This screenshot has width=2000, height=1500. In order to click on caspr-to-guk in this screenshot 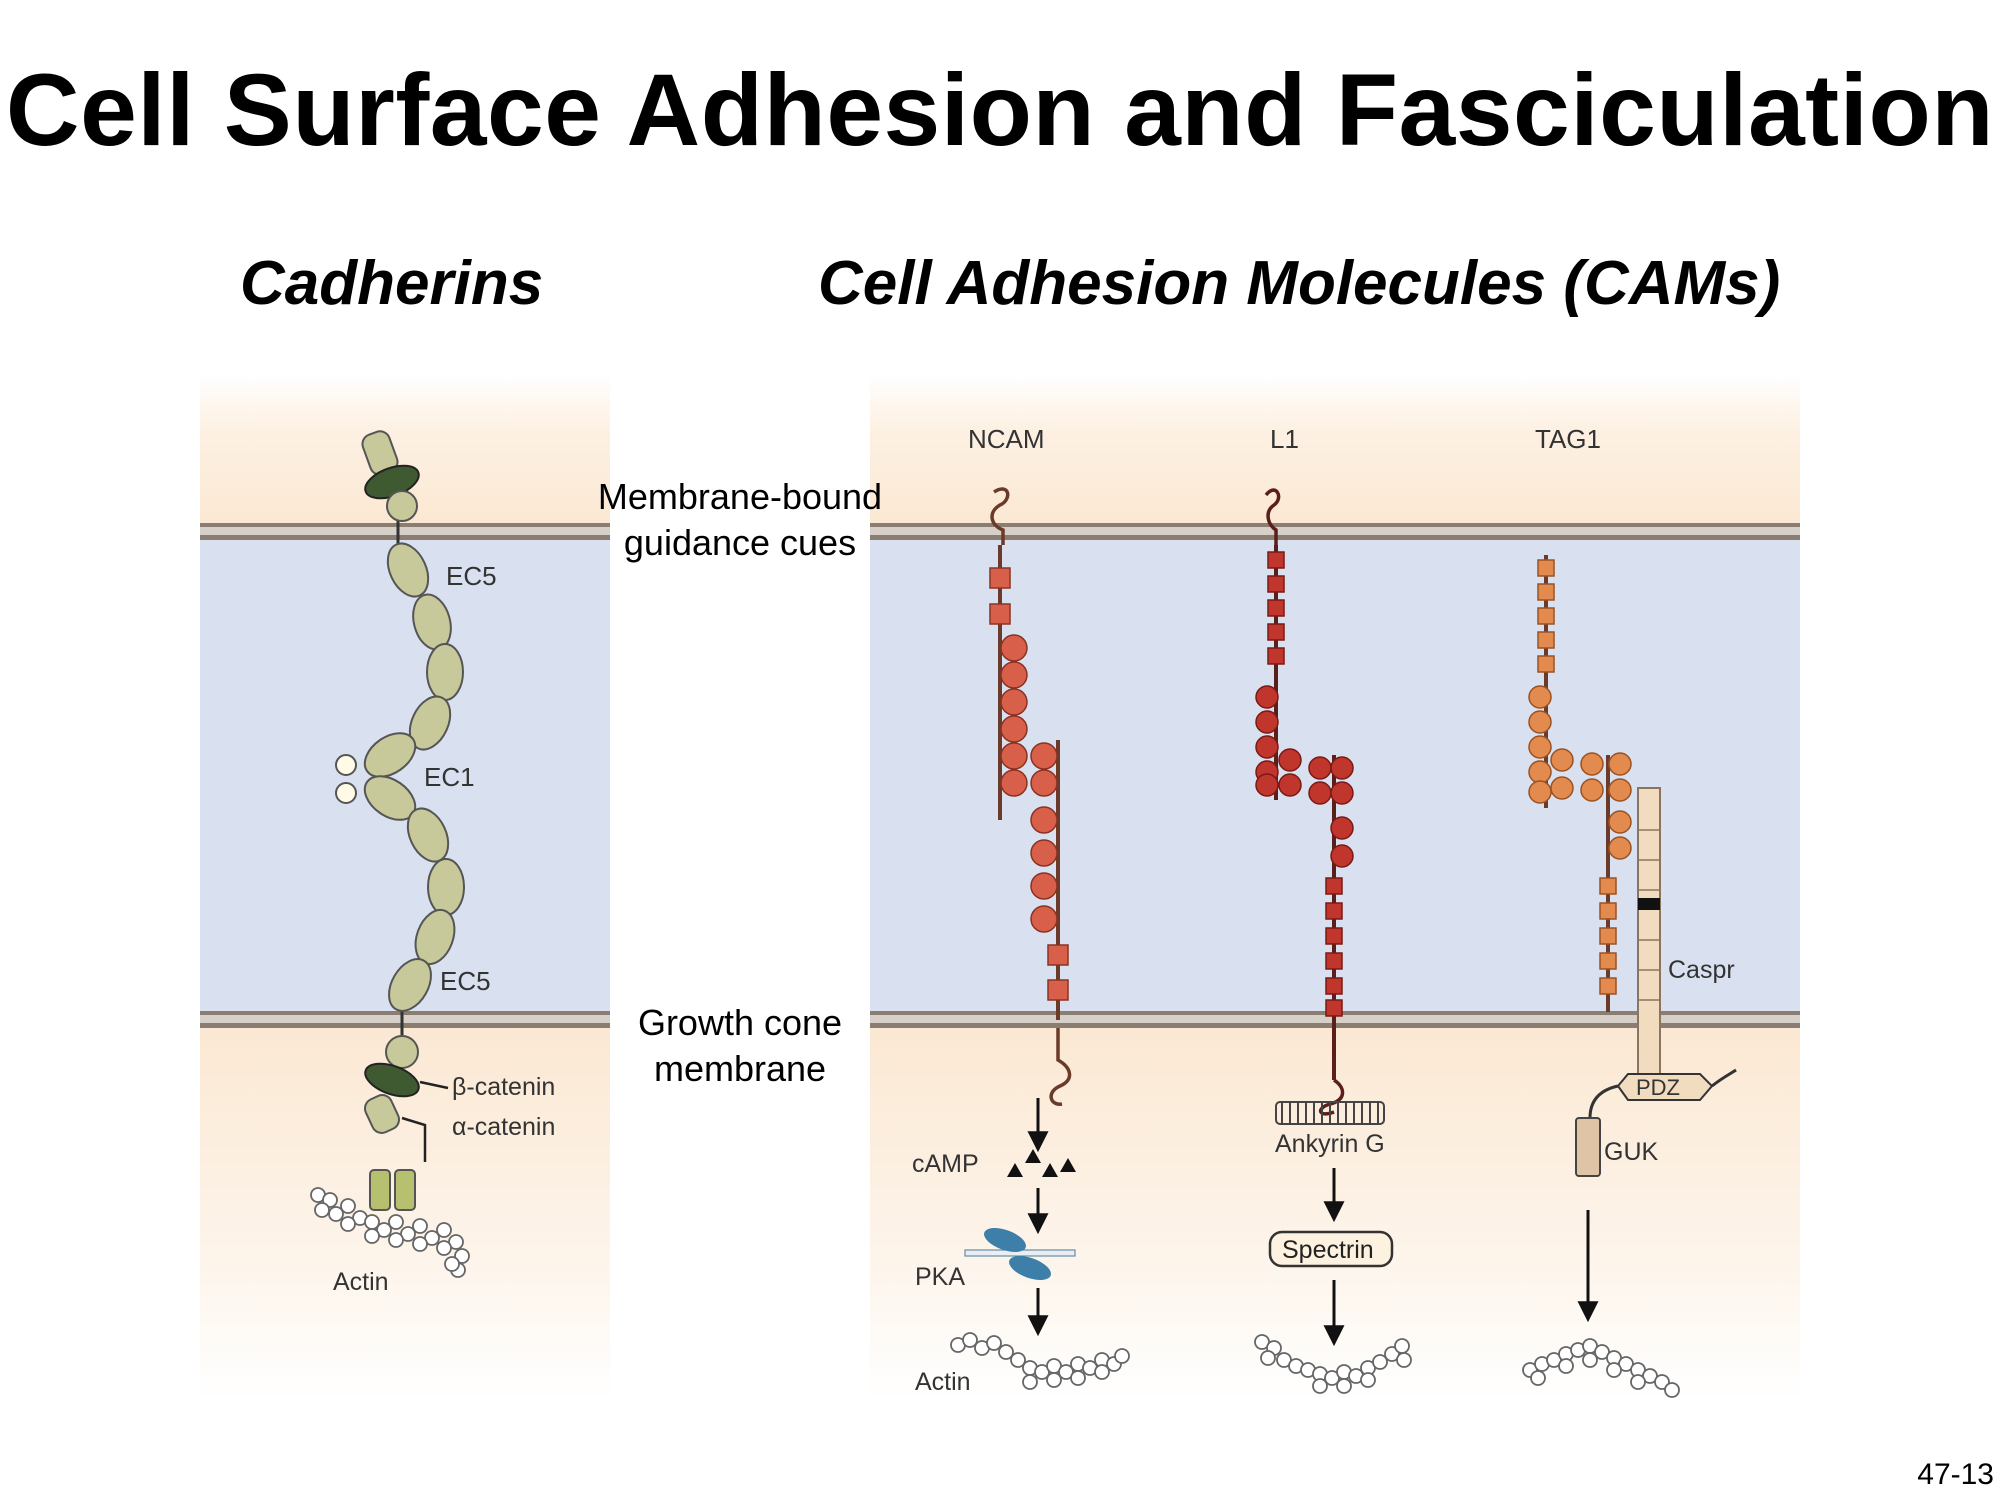, I will do `click(1603, 1101)`.